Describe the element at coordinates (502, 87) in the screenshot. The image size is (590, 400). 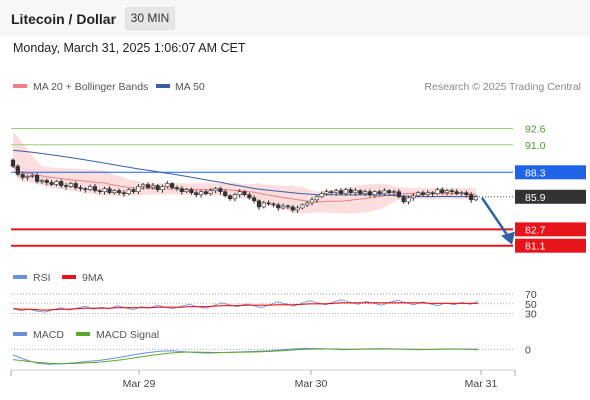
I see `credit-text: Research © 2025 Trading Central` at that location.